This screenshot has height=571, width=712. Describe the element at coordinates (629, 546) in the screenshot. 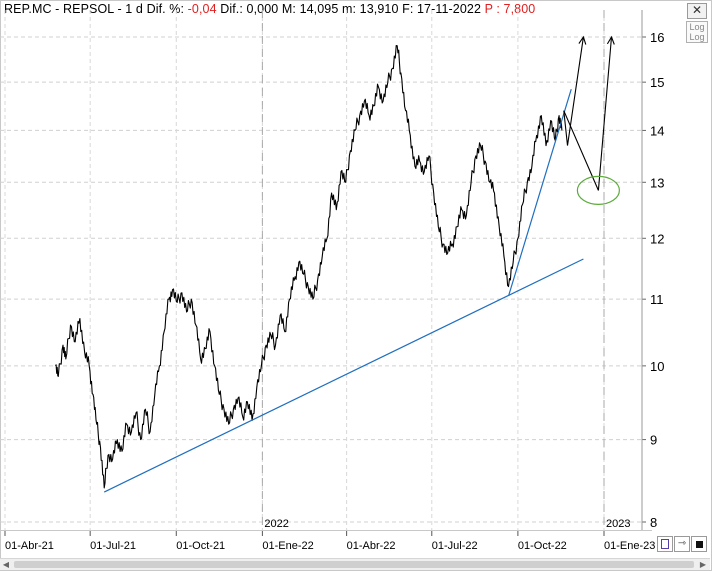

I see `x-tick-label: 01-Ene-23` at that location.